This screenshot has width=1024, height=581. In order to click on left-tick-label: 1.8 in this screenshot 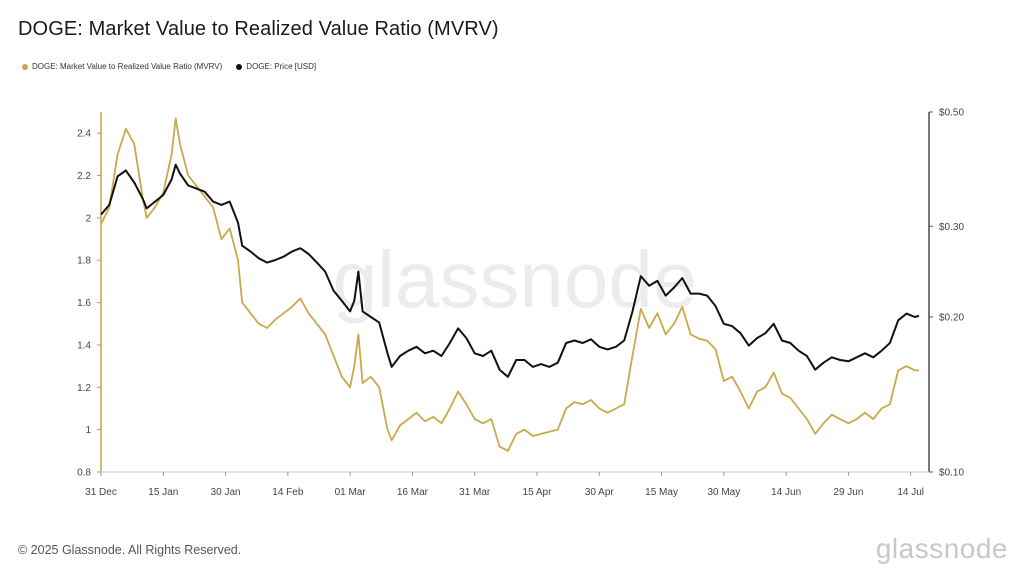, I will do `click(84, 261)`.